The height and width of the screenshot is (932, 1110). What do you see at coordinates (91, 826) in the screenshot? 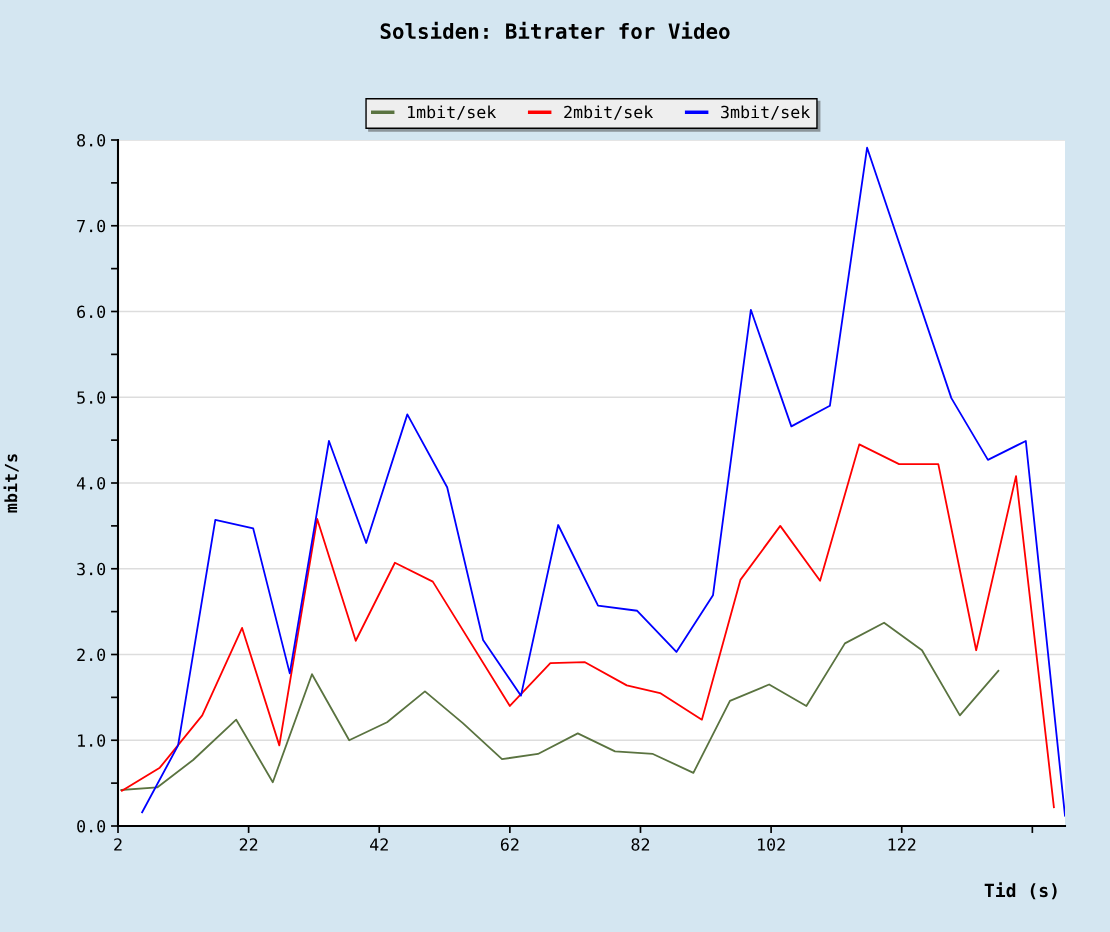
I see `y-tick-label: 0.0` at bounding box center [91, 826].